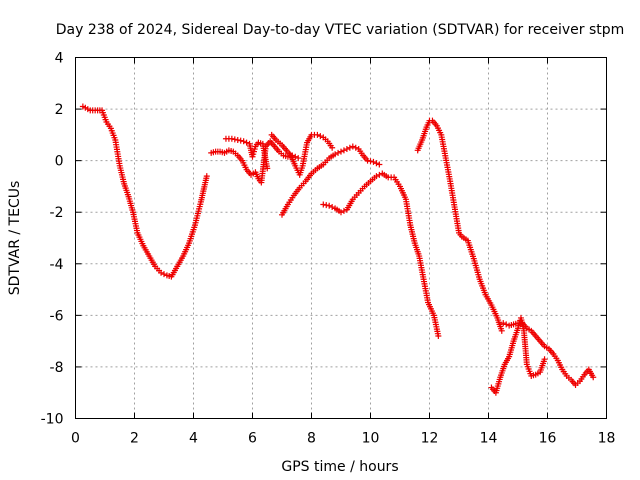 The width and height of the screenshot is (640, 480). I want to click on y-tick-label: -8, so click(57, 368).